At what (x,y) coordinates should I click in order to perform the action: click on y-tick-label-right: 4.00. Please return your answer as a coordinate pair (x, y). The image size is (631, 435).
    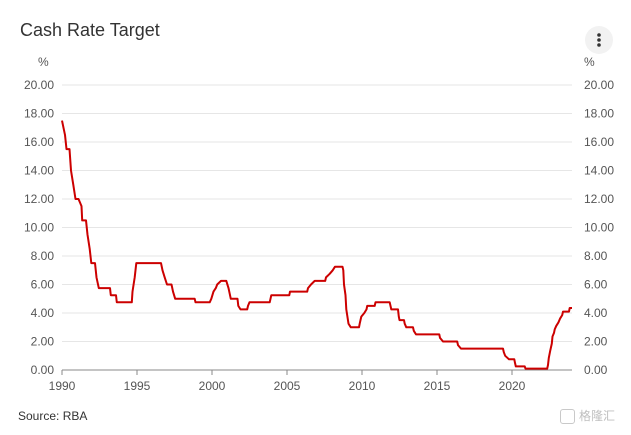
    Looking at the image, I should click on (596, 313).